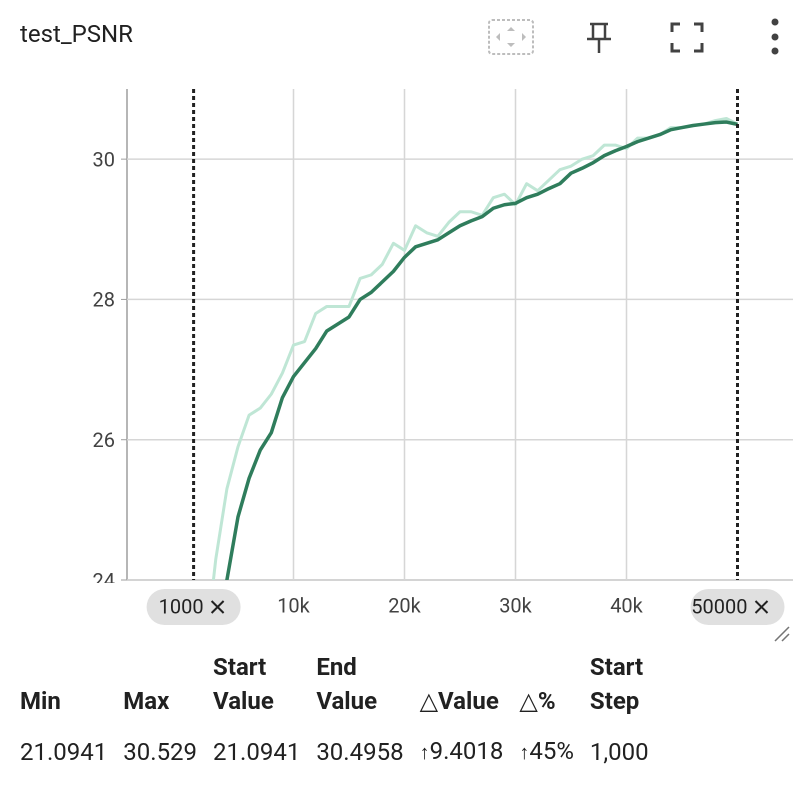  What do you see at coordinates (404, 605) in the screenshot?
I see `x-tick-label: 20k` at bounding box center [404, 605].